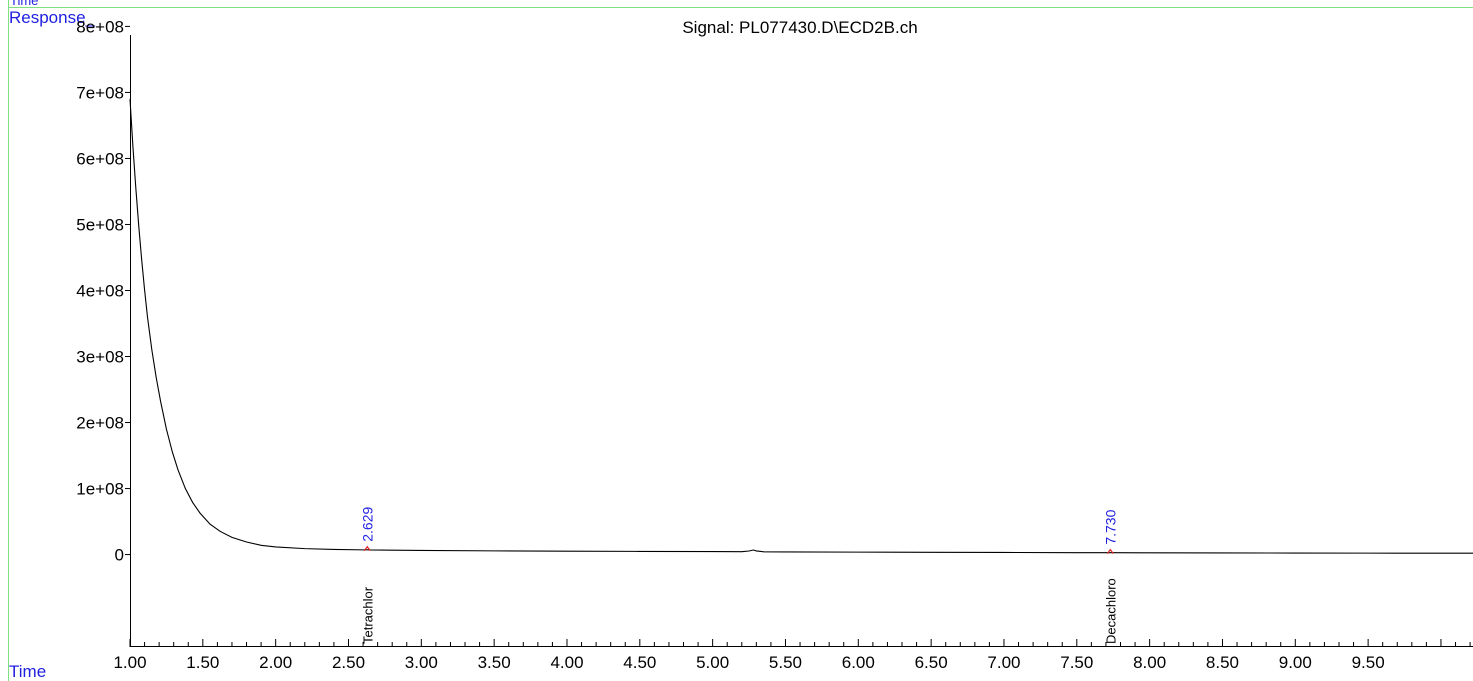 This screenshot has width=1473, height=681. Describe the element at coordinates (639, 662) in the screenshot. I see `x-tick-label: 4.50` at that location.